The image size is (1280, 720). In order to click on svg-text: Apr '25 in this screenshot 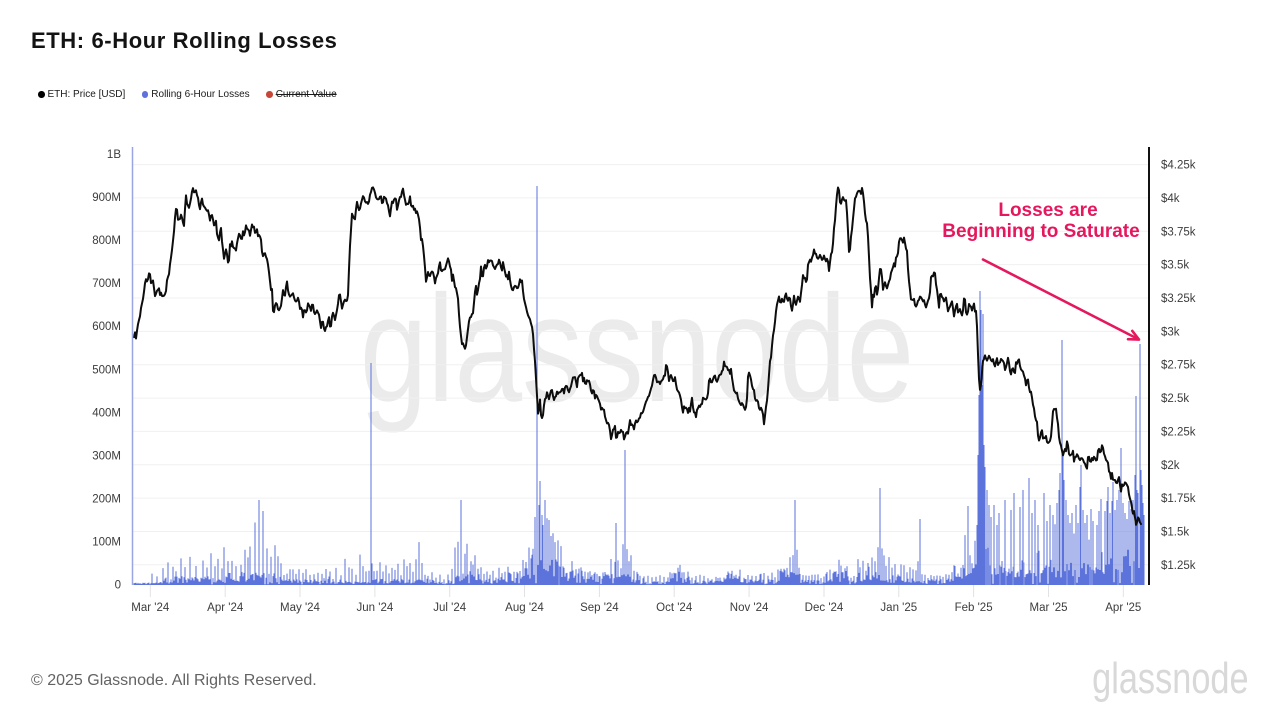, I will do `click(1123, 608)`.